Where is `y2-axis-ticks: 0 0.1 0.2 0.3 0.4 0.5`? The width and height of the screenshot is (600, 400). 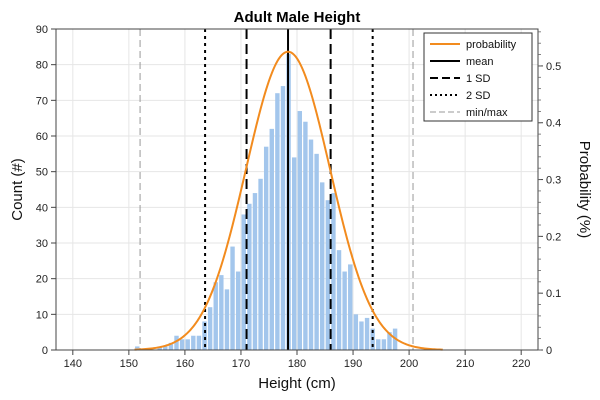 y2-axis-ticks: 0 0.1 0.2 0.3 0.4 0.5 is located at coordinates (549, 194).